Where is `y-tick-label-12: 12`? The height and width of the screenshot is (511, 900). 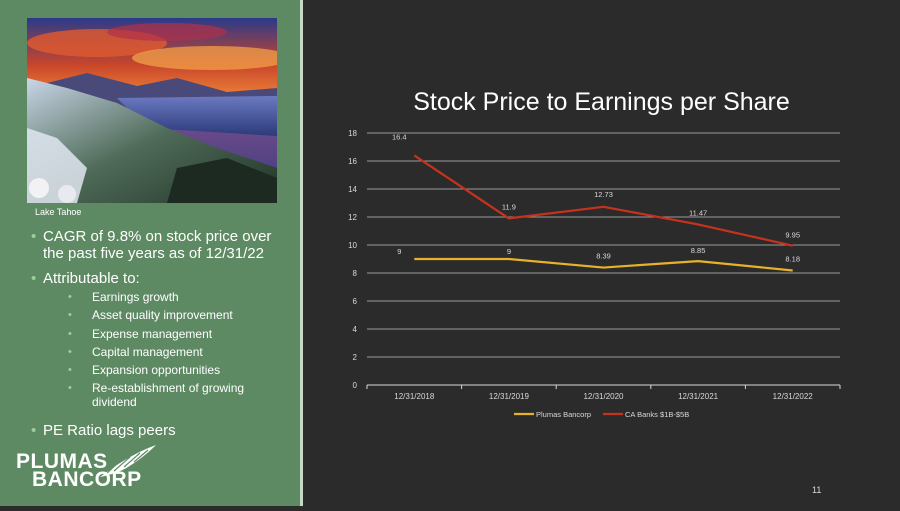
y-tick-label-12: 12 is located at coordinates (352, 217).